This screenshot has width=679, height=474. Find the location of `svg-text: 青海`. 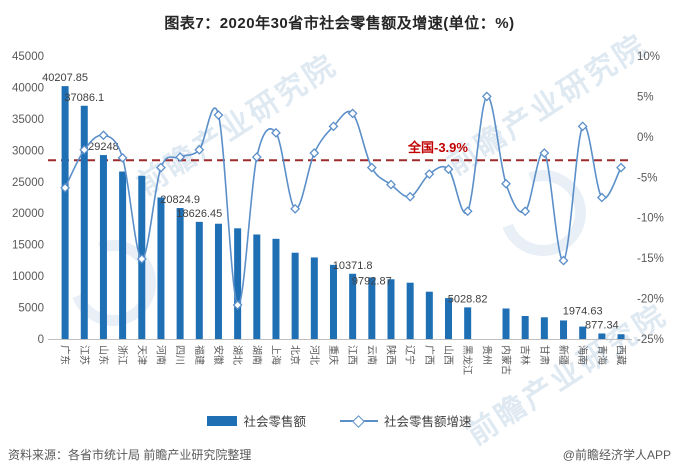

svg-text: 青海 is located at coordinates (601, 355).